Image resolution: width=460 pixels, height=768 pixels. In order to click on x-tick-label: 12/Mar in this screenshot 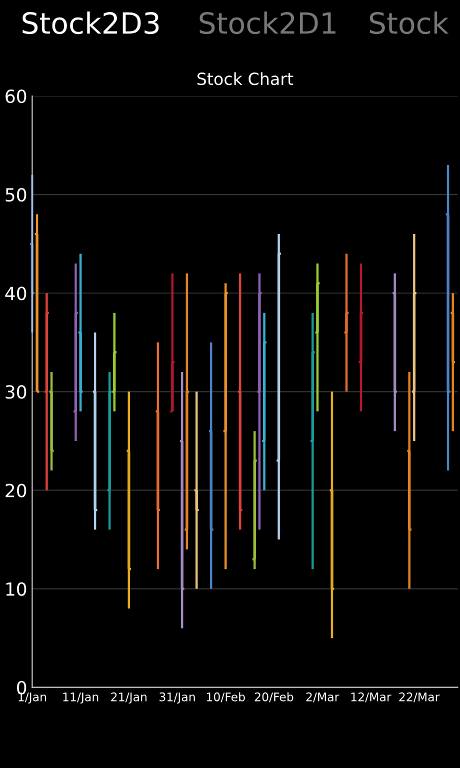, I will do `click(371, 697)`.